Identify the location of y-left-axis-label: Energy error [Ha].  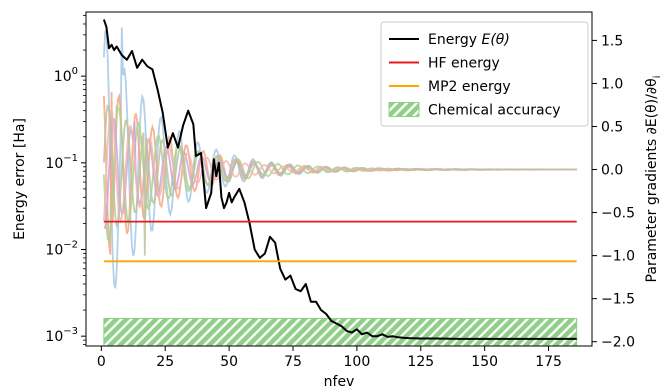
(20, 179).